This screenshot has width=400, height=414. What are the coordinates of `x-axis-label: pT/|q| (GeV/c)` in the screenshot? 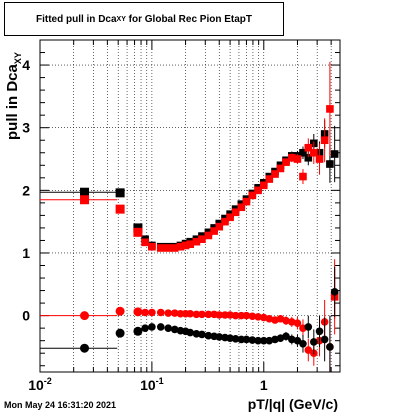 It's located at (292, 404).